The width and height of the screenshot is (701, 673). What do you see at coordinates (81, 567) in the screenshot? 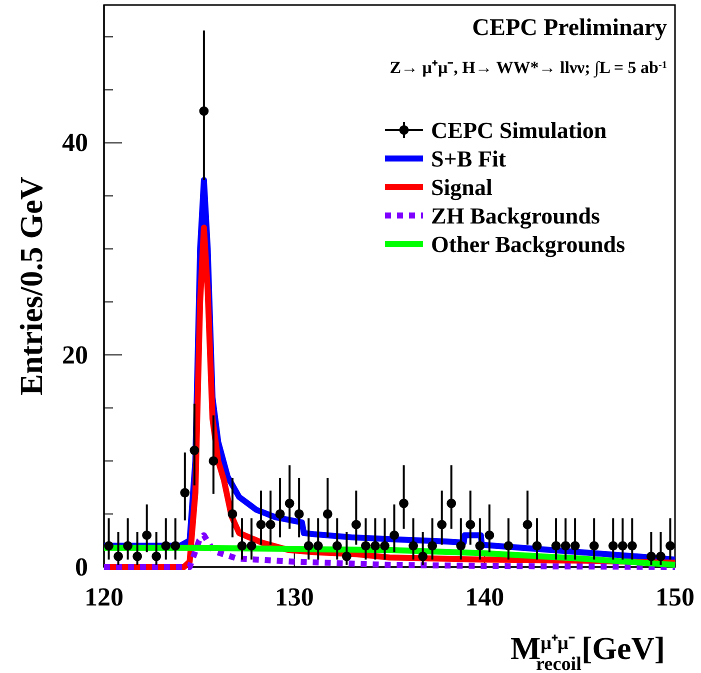
I see `y-tick-label: 0` at bounding box center [81, 567].